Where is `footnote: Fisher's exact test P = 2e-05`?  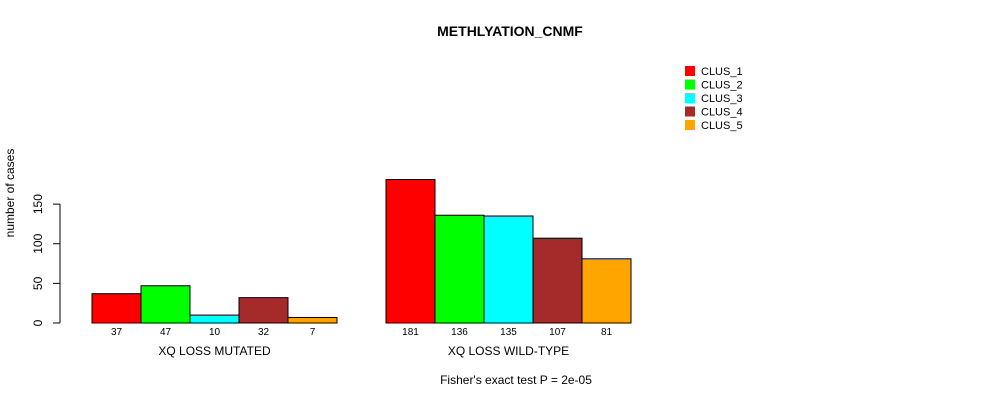 footnote: Fisher's exact test P = 2e-05 is located at coordinates (516, 380).